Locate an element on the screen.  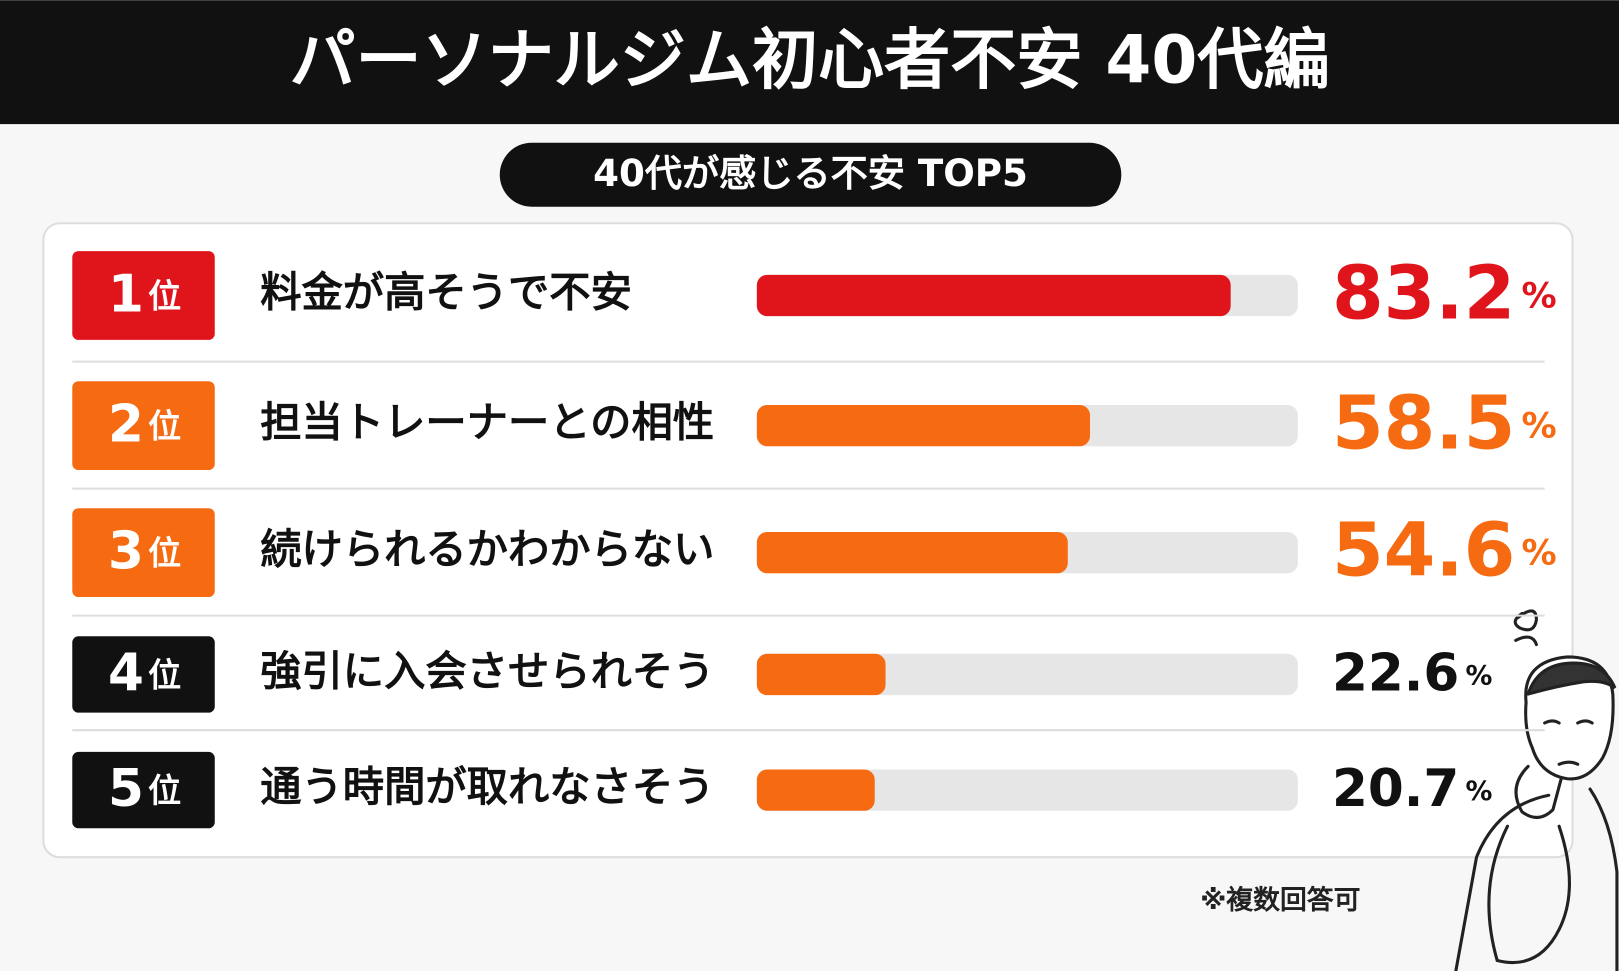
footnote: ※複数回答可 is located at coordinates (1280, 900).